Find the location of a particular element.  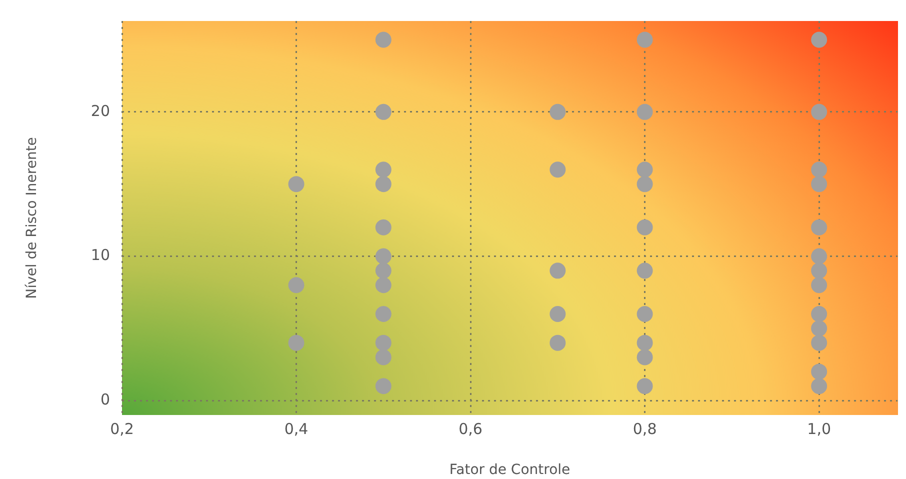

x-tick-label: 0,8 is located at coordinates (644, 429).